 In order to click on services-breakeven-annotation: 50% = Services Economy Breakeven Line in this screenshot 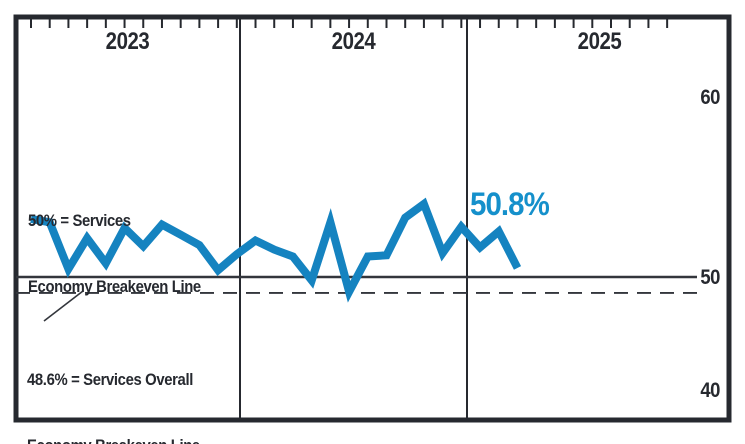, I will do `click(114, 254)`.